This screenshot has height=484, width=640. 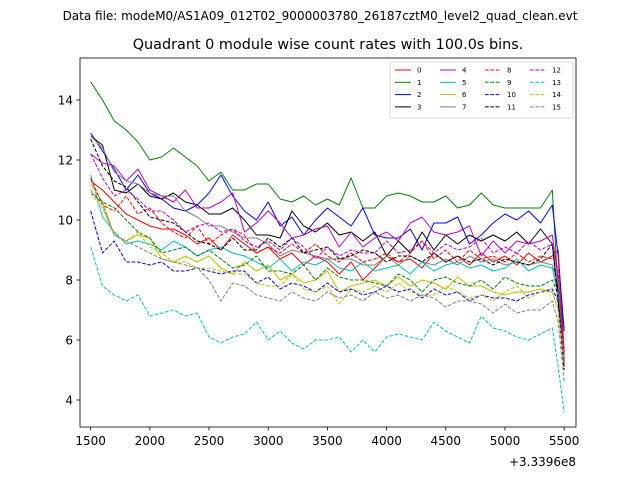 I want to click on legend-label-15: 15, so click(x=556, y=107).